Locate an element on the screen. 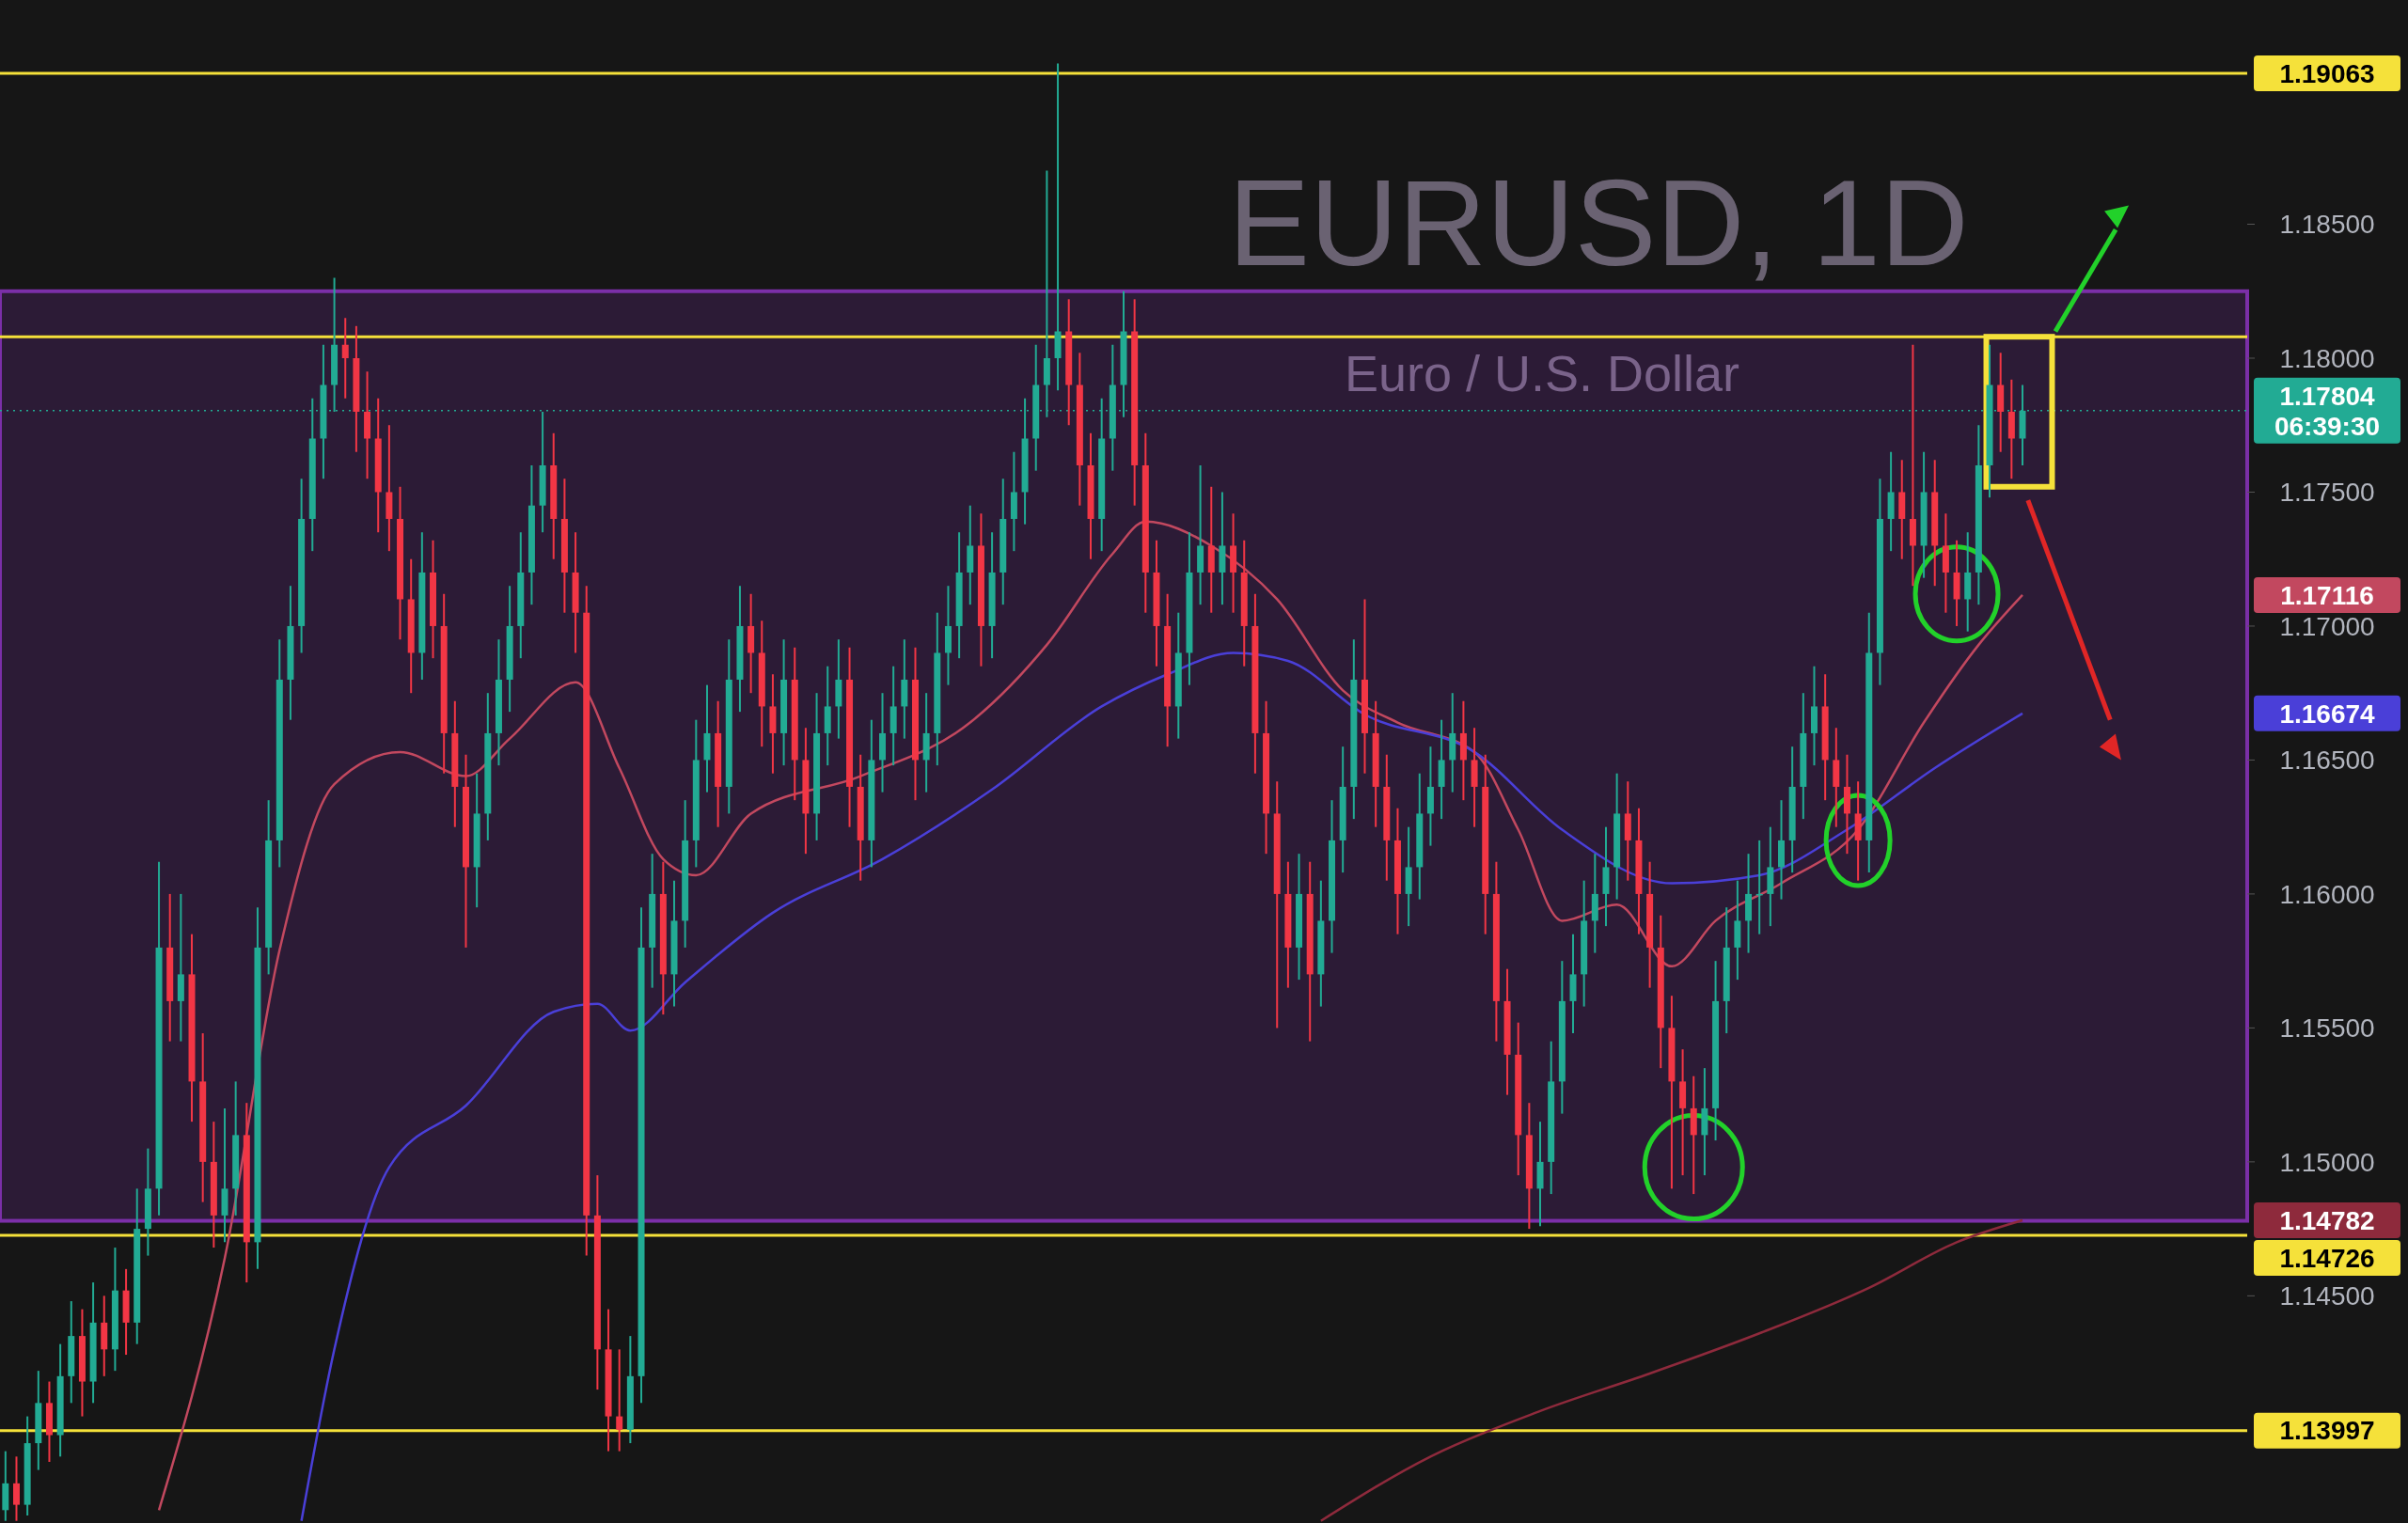  y-tick-label: 1.14500 is located at coordinates (2327, 1296).